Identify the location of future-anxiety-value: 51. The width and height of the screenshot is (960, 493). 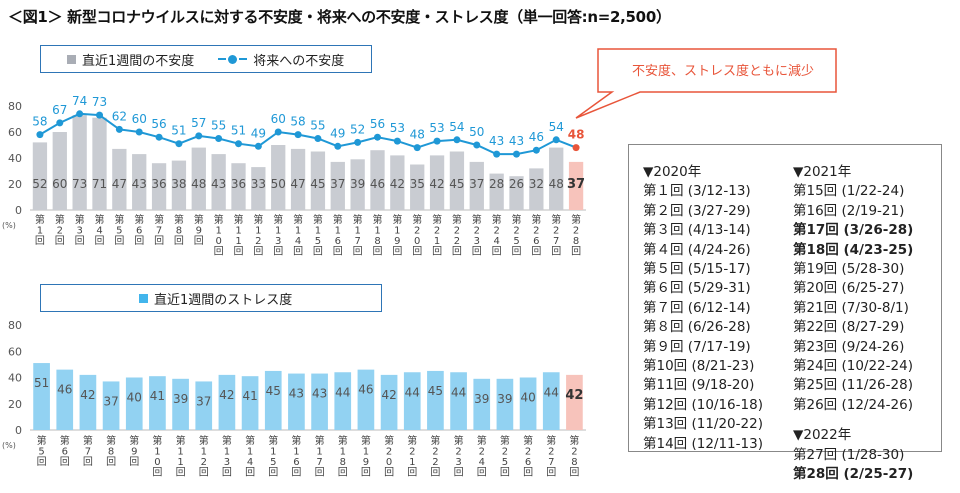
(178, 131).